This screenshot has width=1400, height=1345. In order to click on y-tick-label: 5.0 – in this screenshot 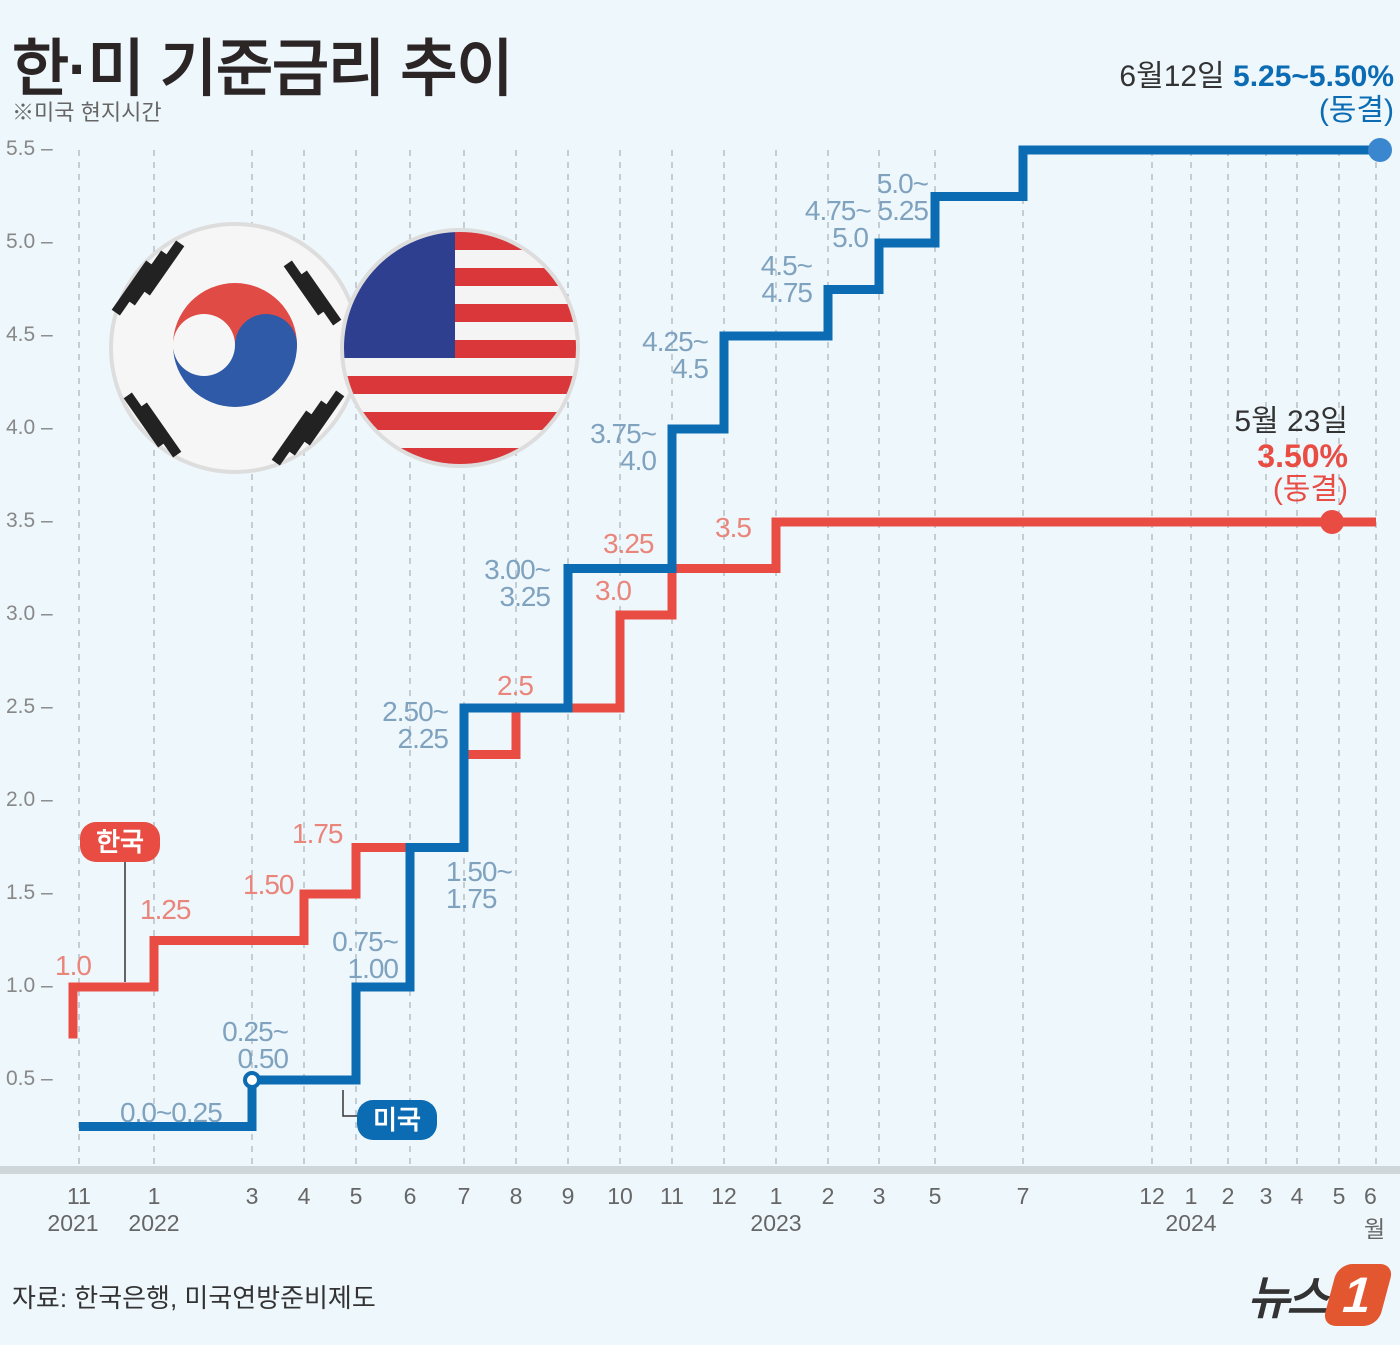, I will do `click(29, 241)`.